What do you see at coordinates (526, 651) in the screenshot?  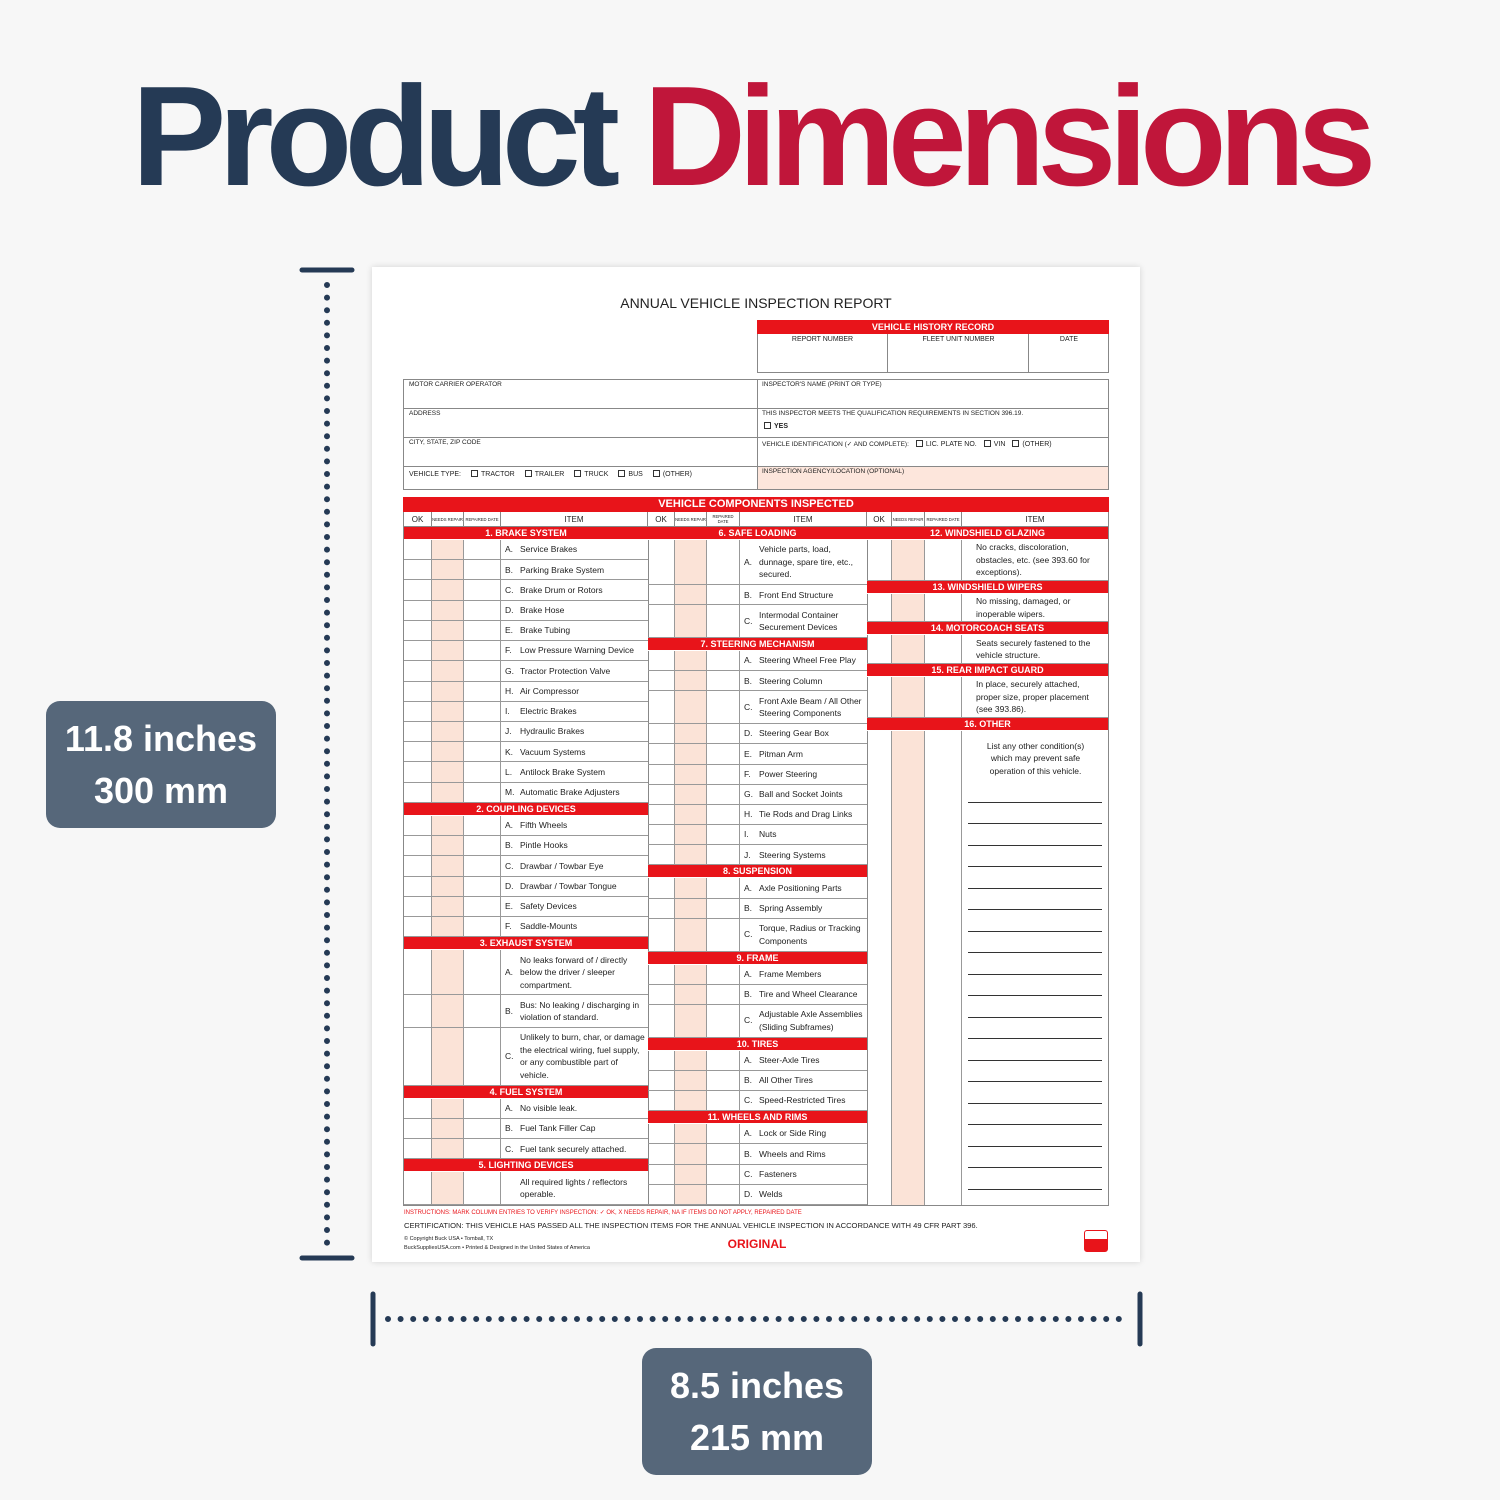 I see `item-row: F. Low Pressure Warning Device` at bounding box center [526, 651].